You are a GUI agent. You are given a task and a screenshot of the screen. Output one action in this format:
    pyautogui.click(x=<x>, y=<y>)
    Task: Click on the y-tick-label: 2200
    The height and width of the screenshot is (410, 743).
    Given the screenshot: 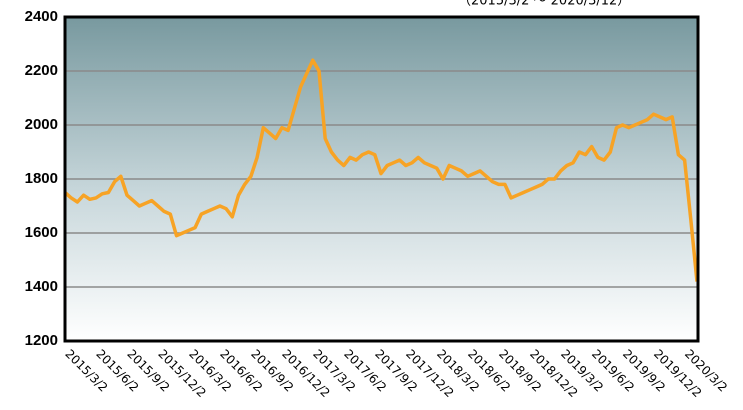 What is the action you would take?
    pyautogui.click(x=41, y=70)
    